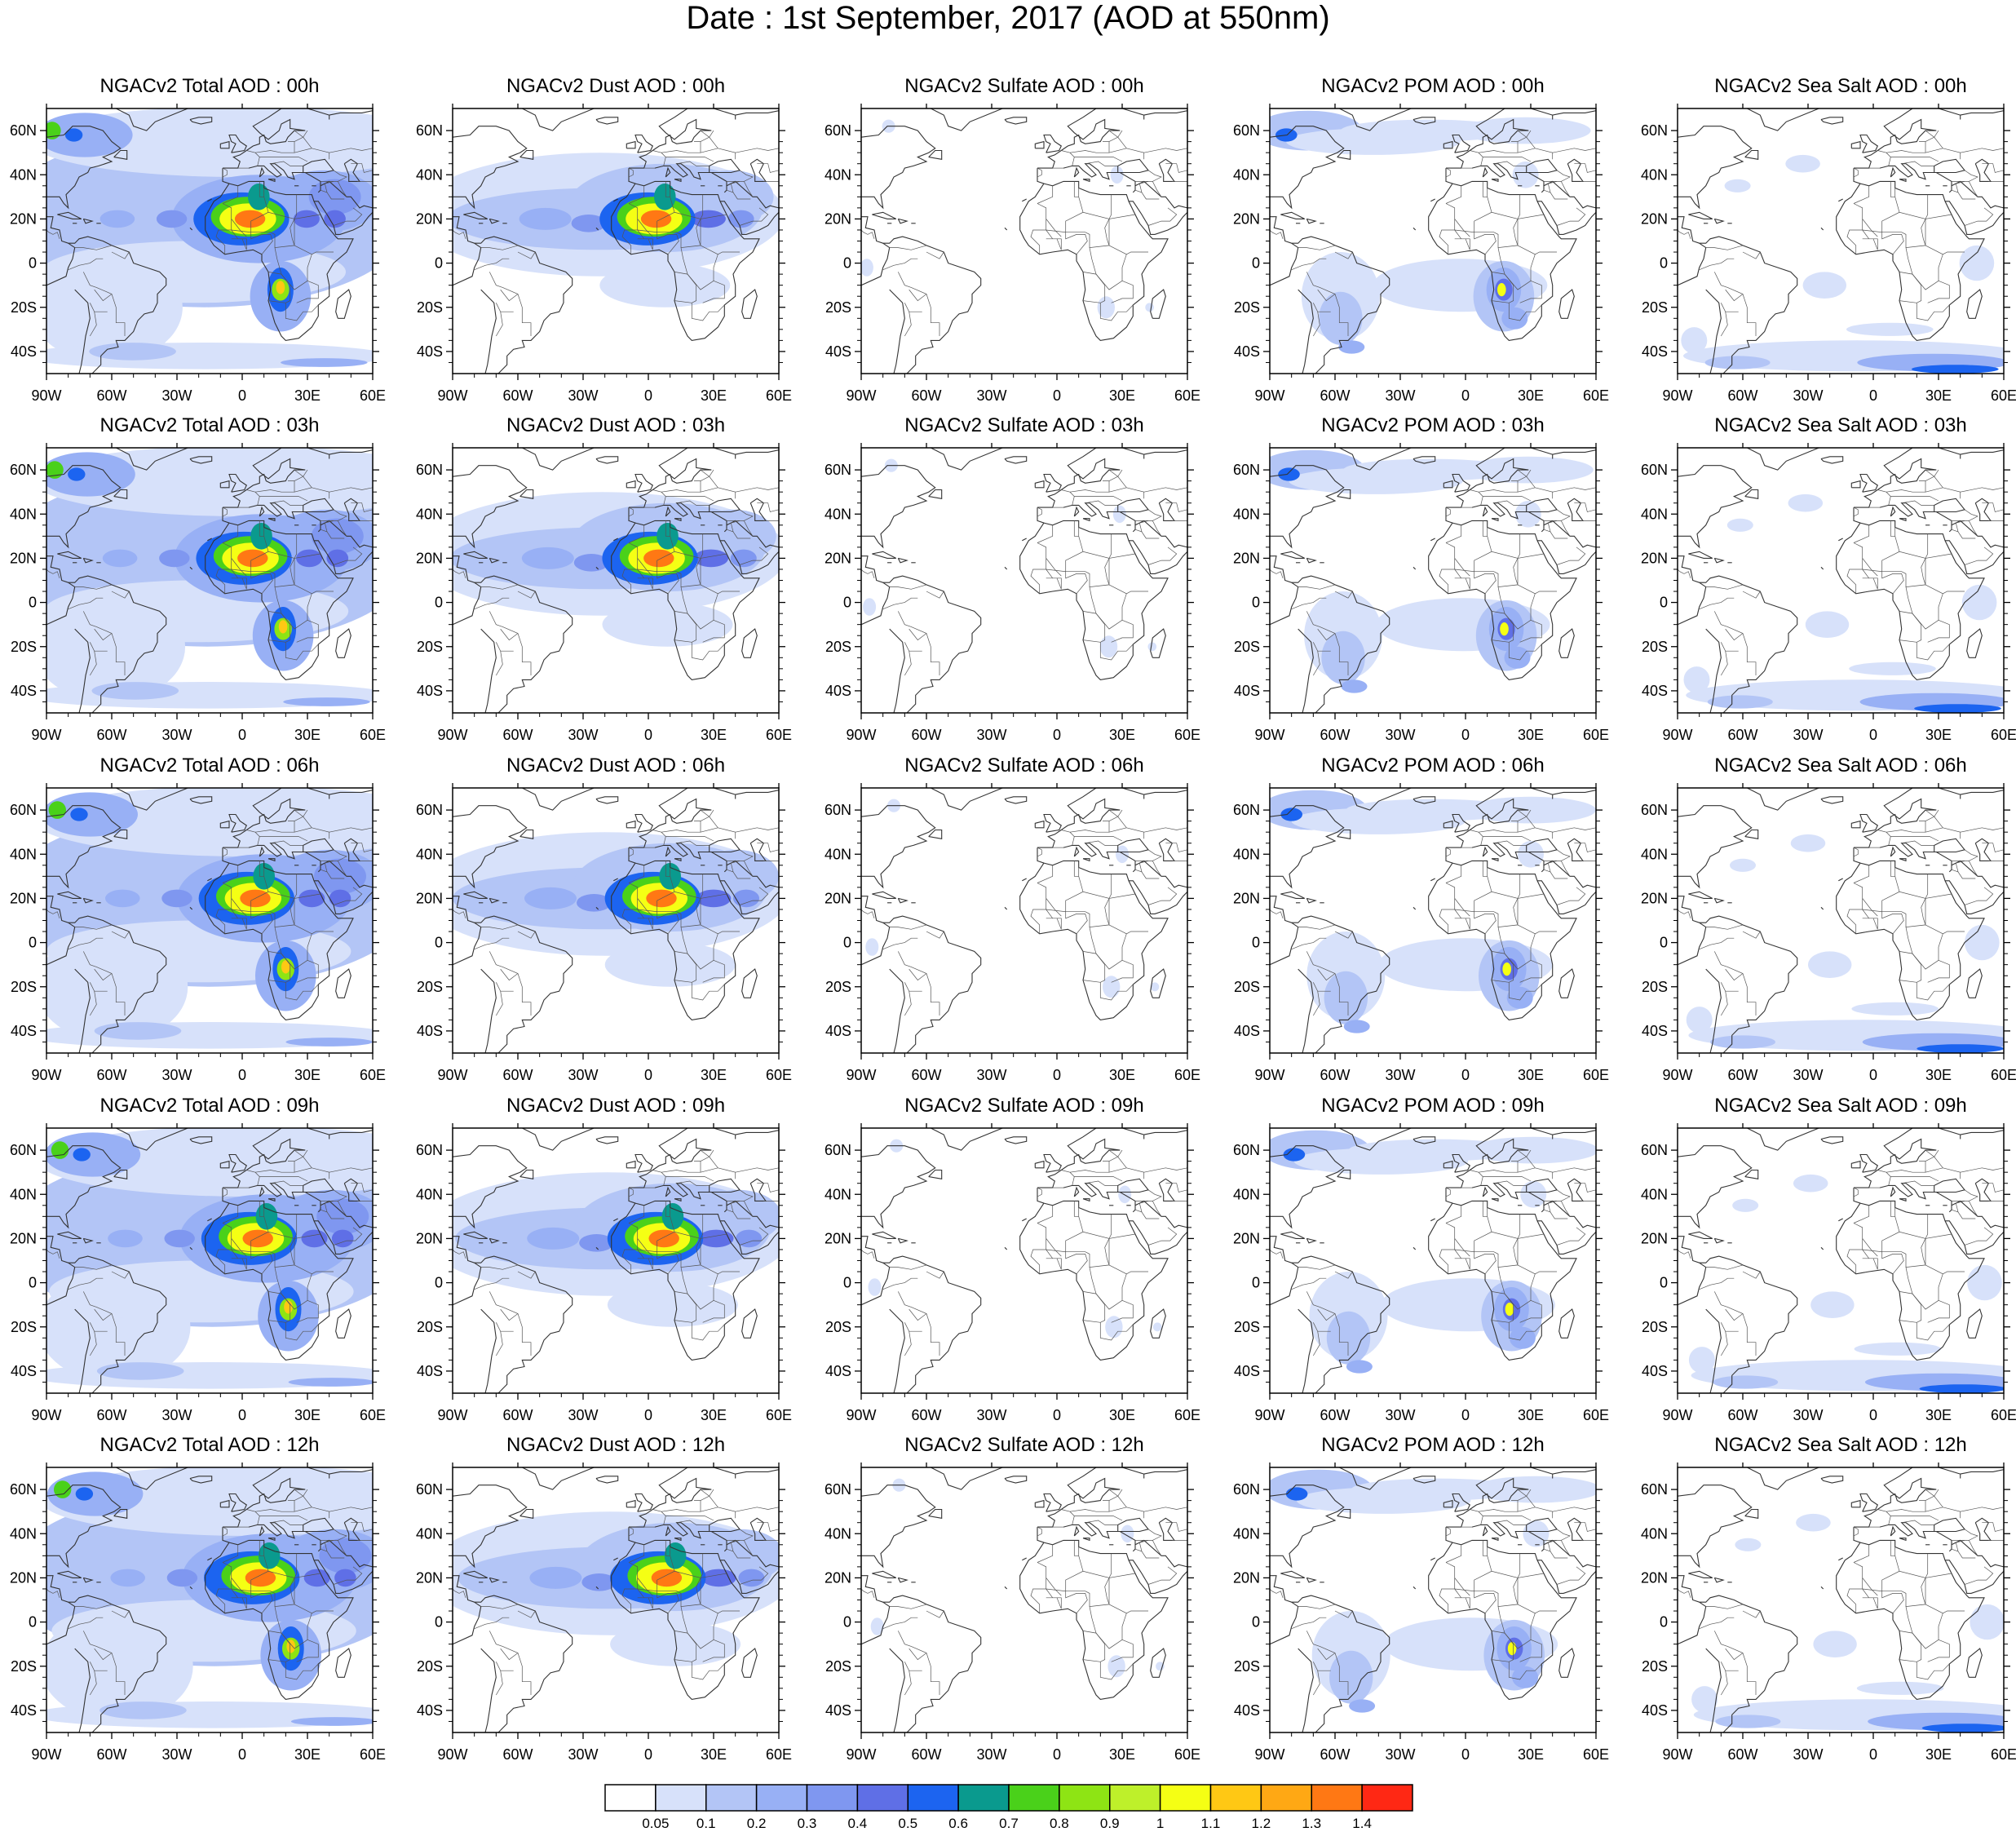 Image resolution: width=2016 pixels, height=1832 pixels. What do you see at coordinates (1808, 1755) in the screenshot?
I see `x-tick-label: 30W` at bounding box center [1808, 1755].